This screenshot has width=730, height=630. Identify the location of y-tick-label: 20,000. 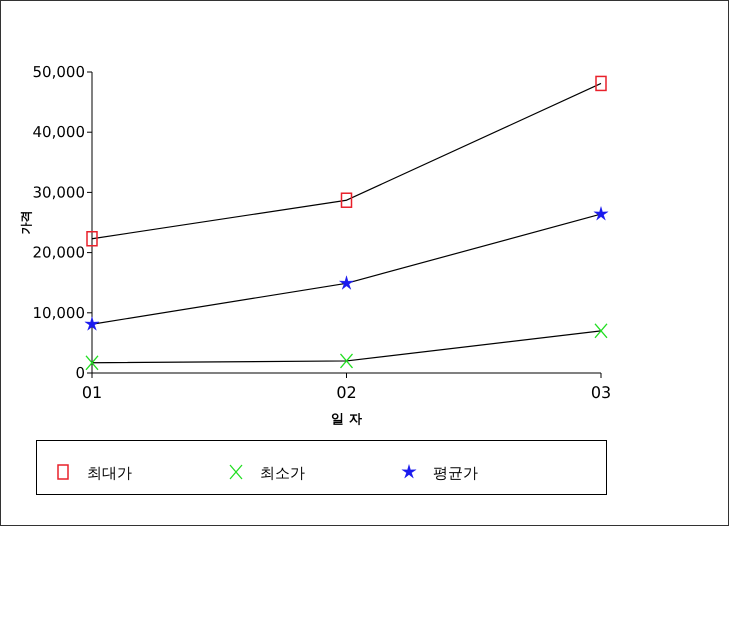
(58, 253).